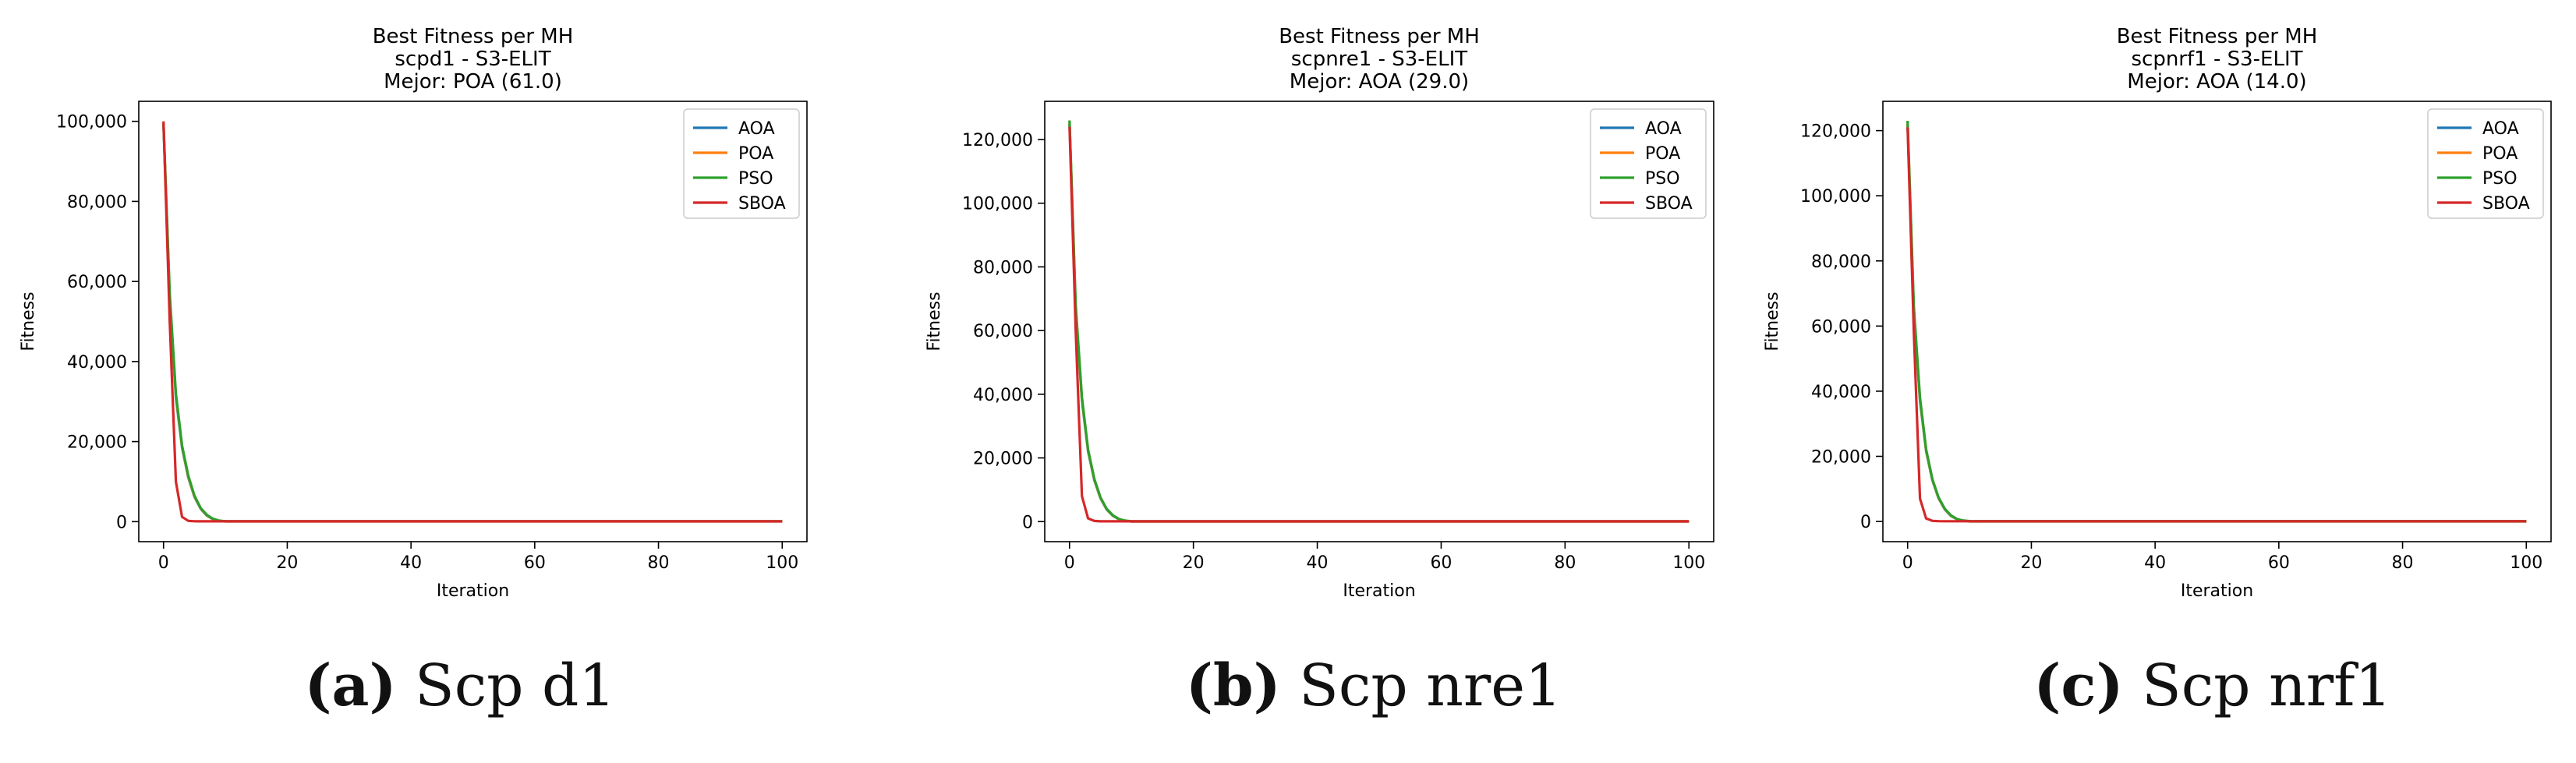 The width and height of the screenshot is (2576, 763). Describe the element at coordinates (473, 82) in the screenshot. I see `chart-best-label: Mejor: POA (61.0)` at that location.